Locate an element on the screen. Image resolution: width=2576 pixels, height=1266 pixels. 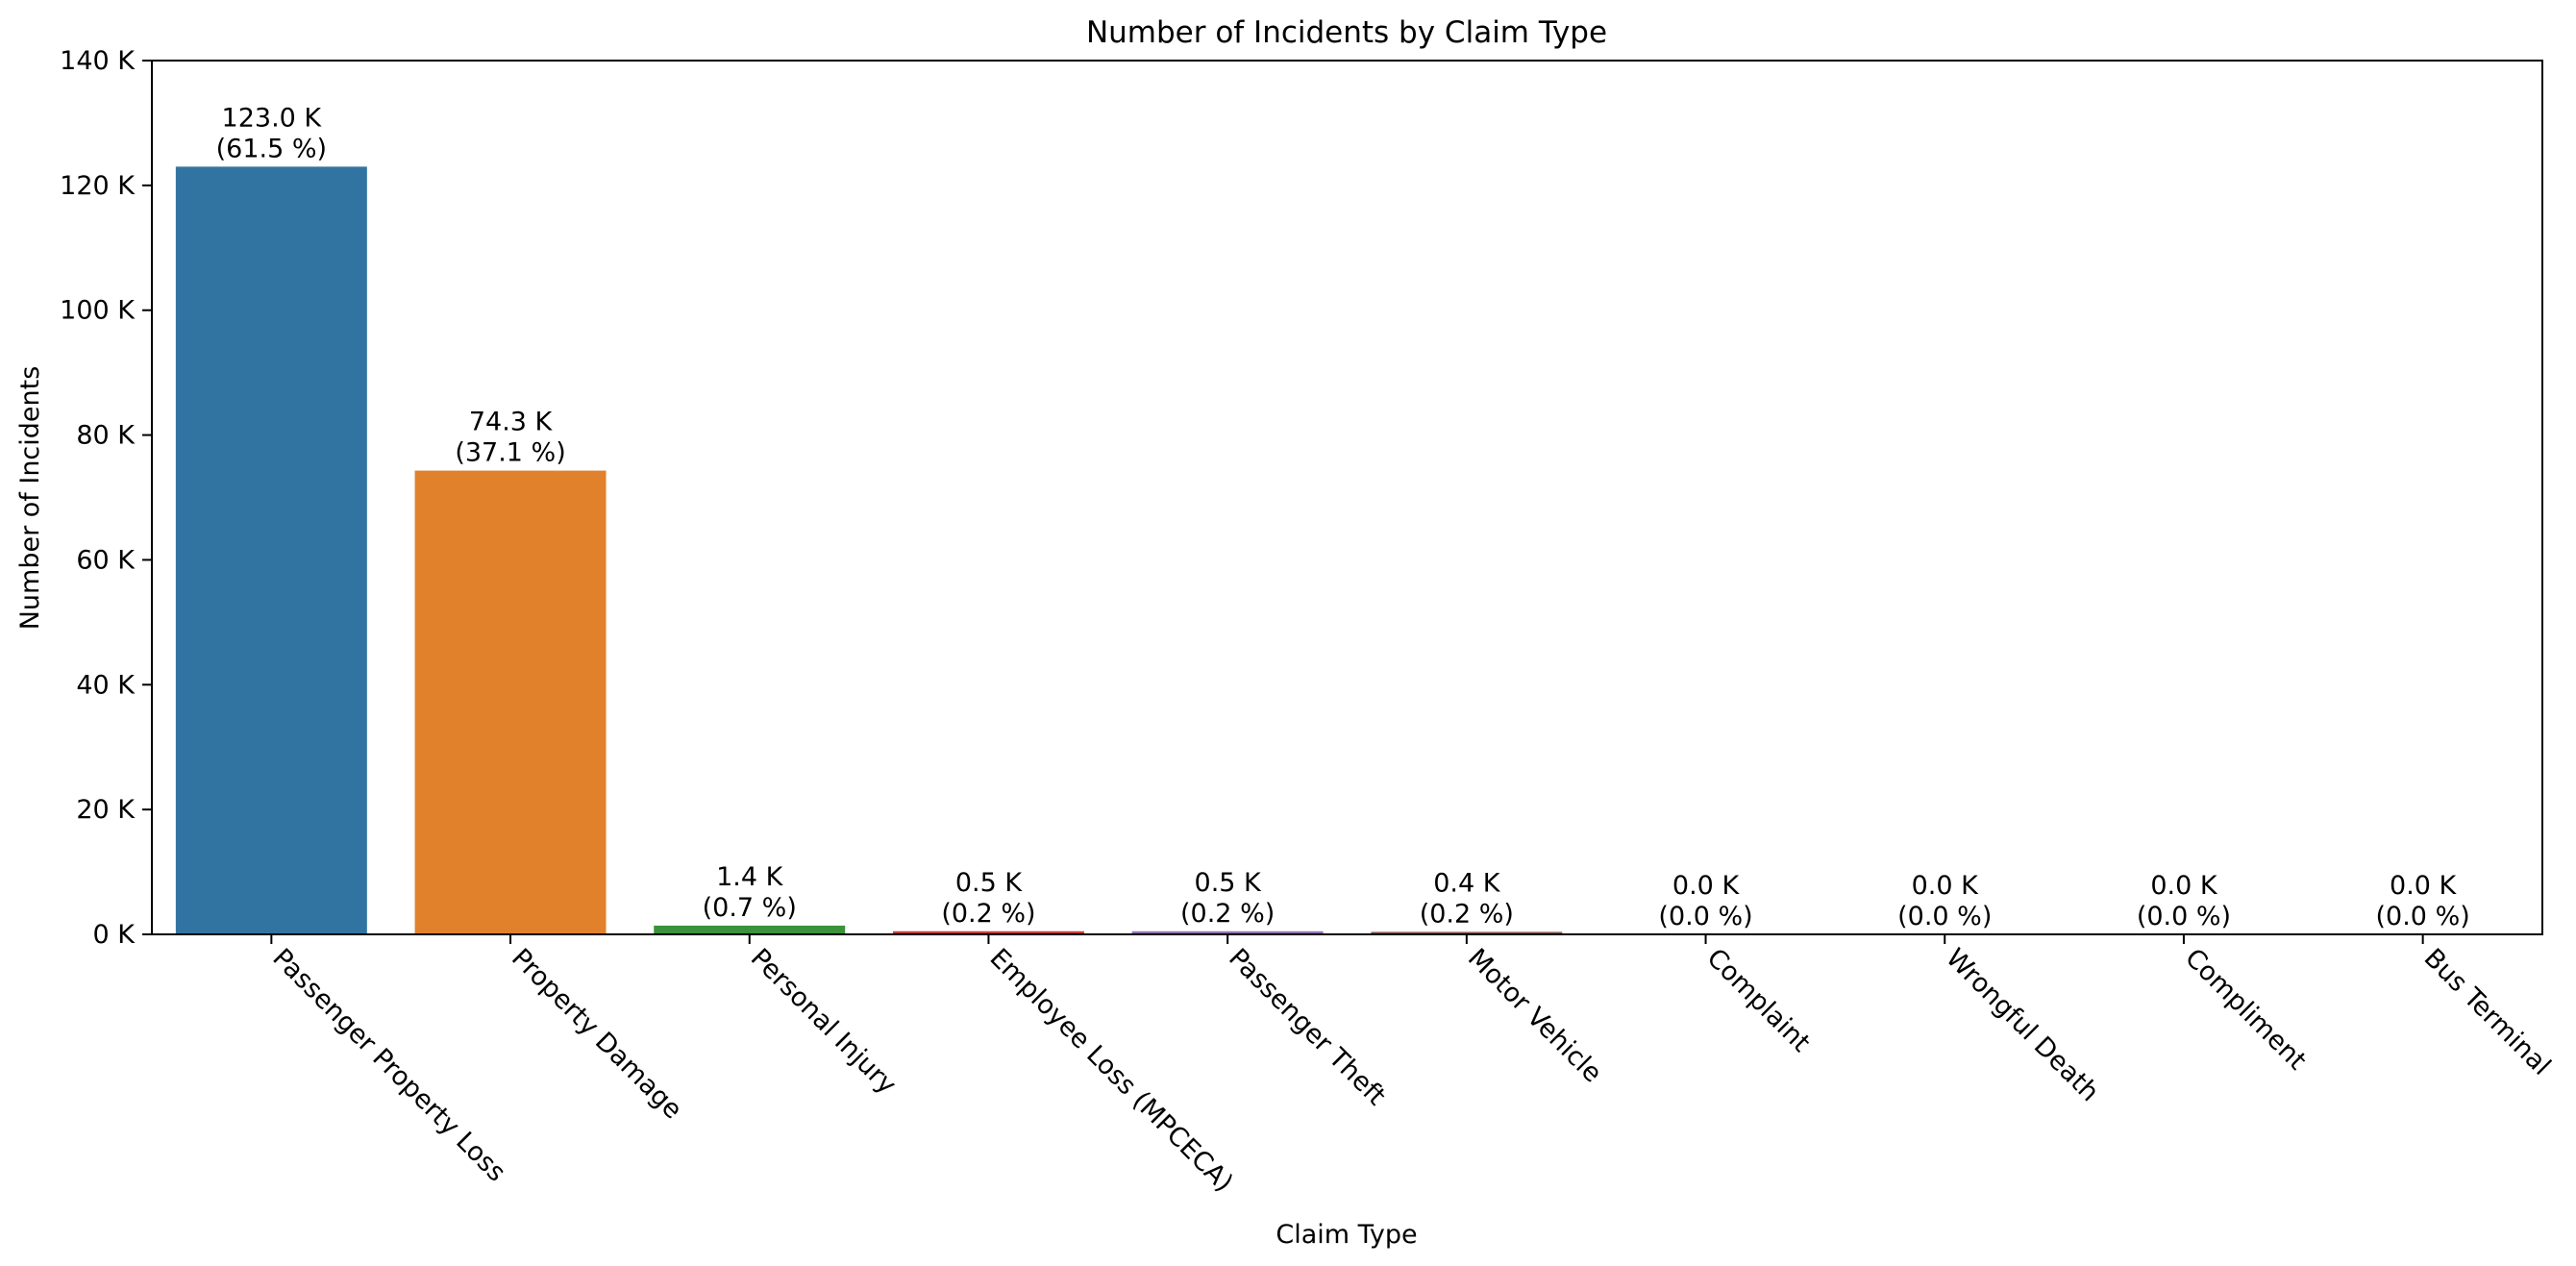
bar-percent-label: (37.1 %) is located at coordinates (510, 453).